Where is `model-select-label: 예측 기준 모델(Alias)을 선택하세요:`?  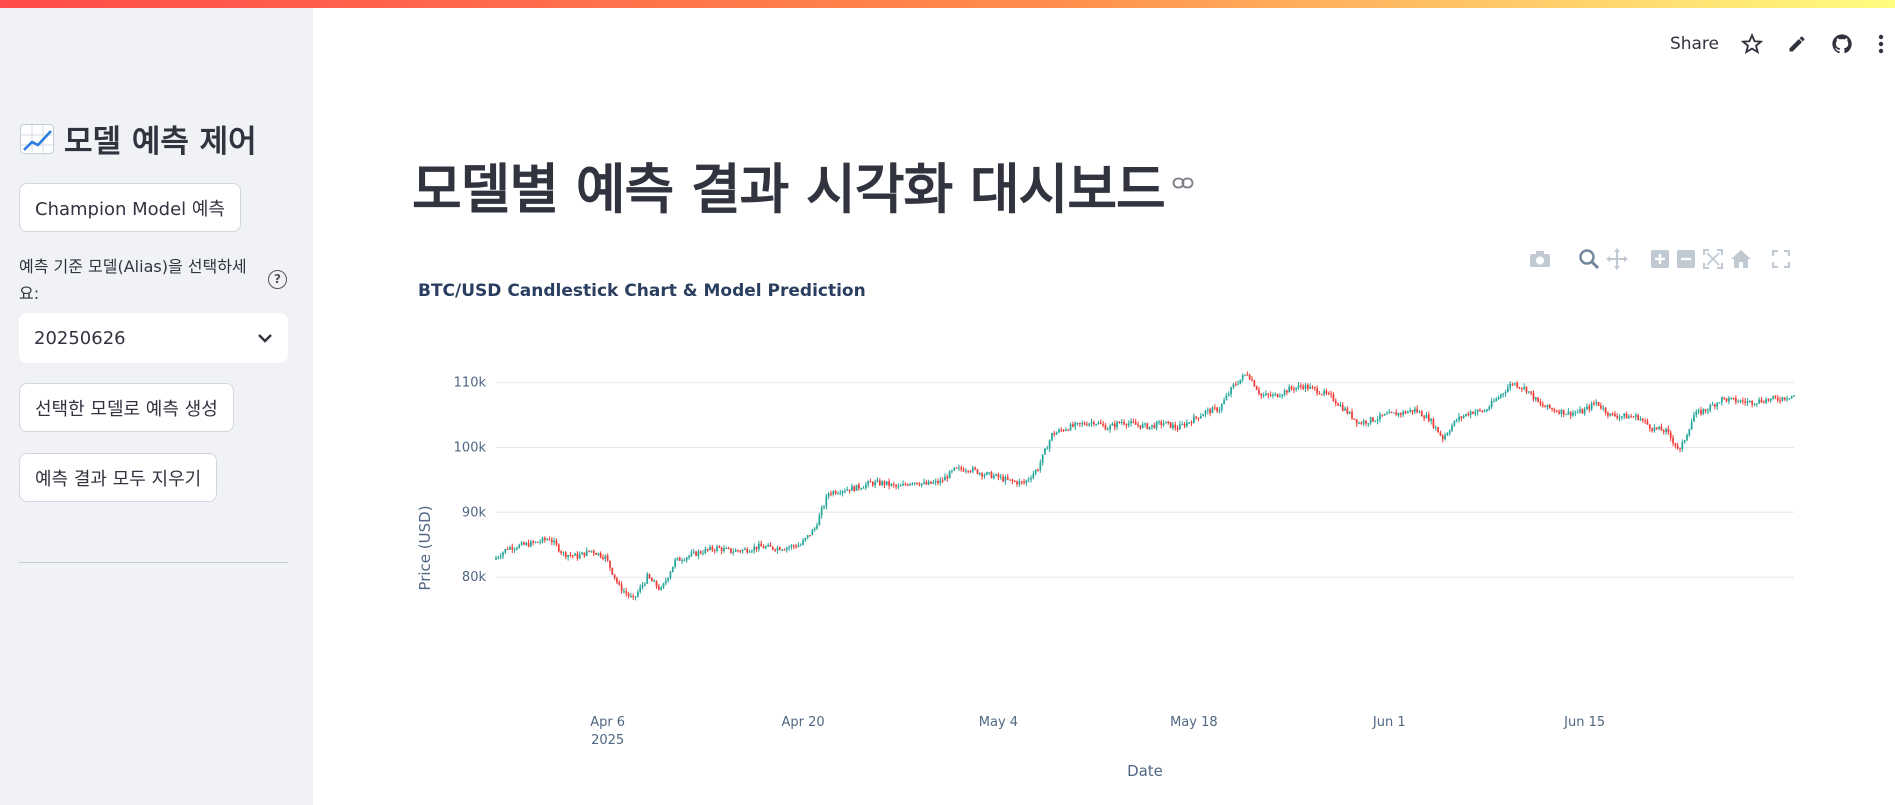
model-select-label: 예측 기준 모델(Alias)을 선택하세요: is located at coordinates (133, 280).